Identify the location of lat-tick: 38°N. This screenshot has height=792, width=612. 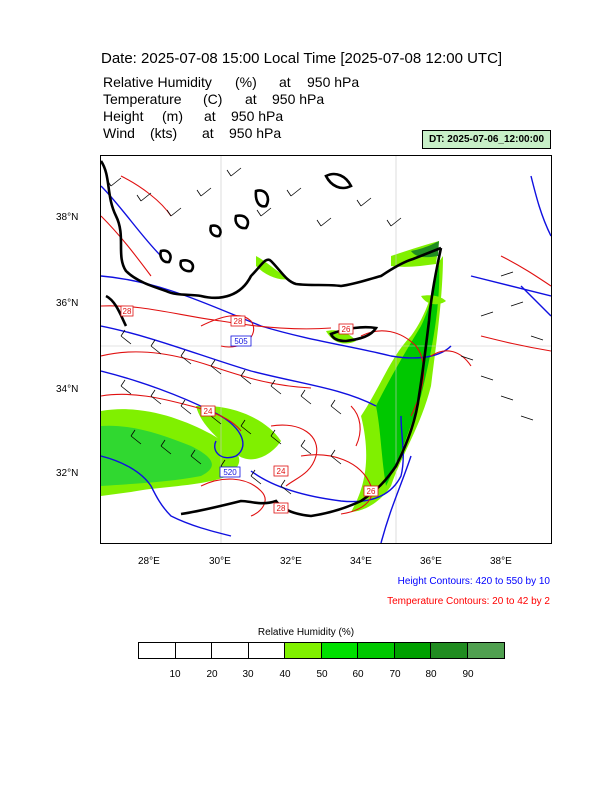
(67, 217).